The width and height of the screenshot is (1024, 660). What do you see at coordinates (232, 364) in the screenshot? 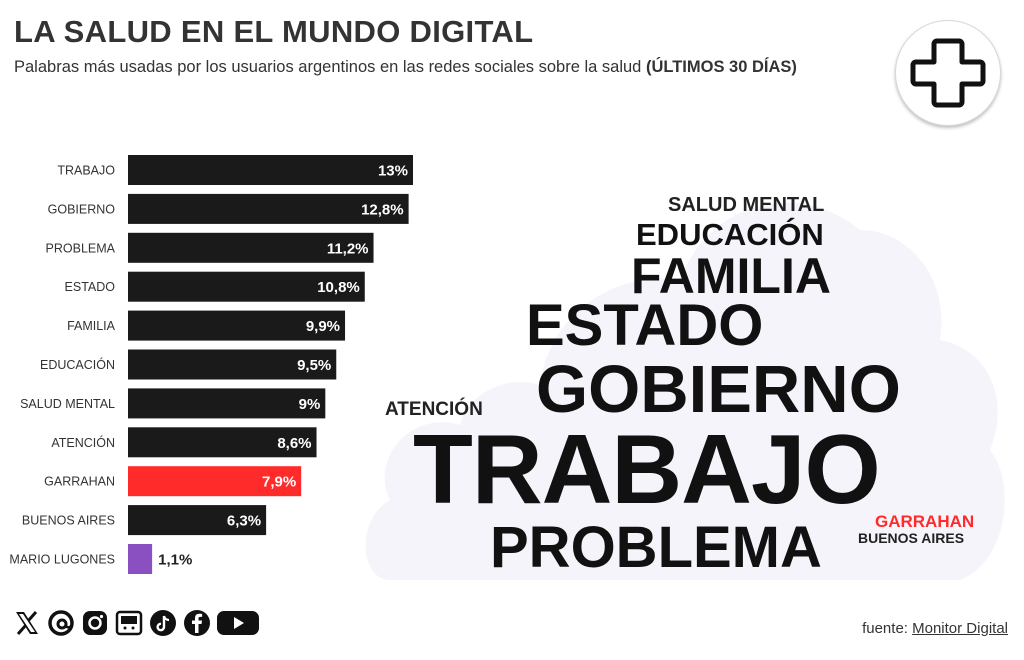
I see `bar-educación` at bounding box center [232, 364].